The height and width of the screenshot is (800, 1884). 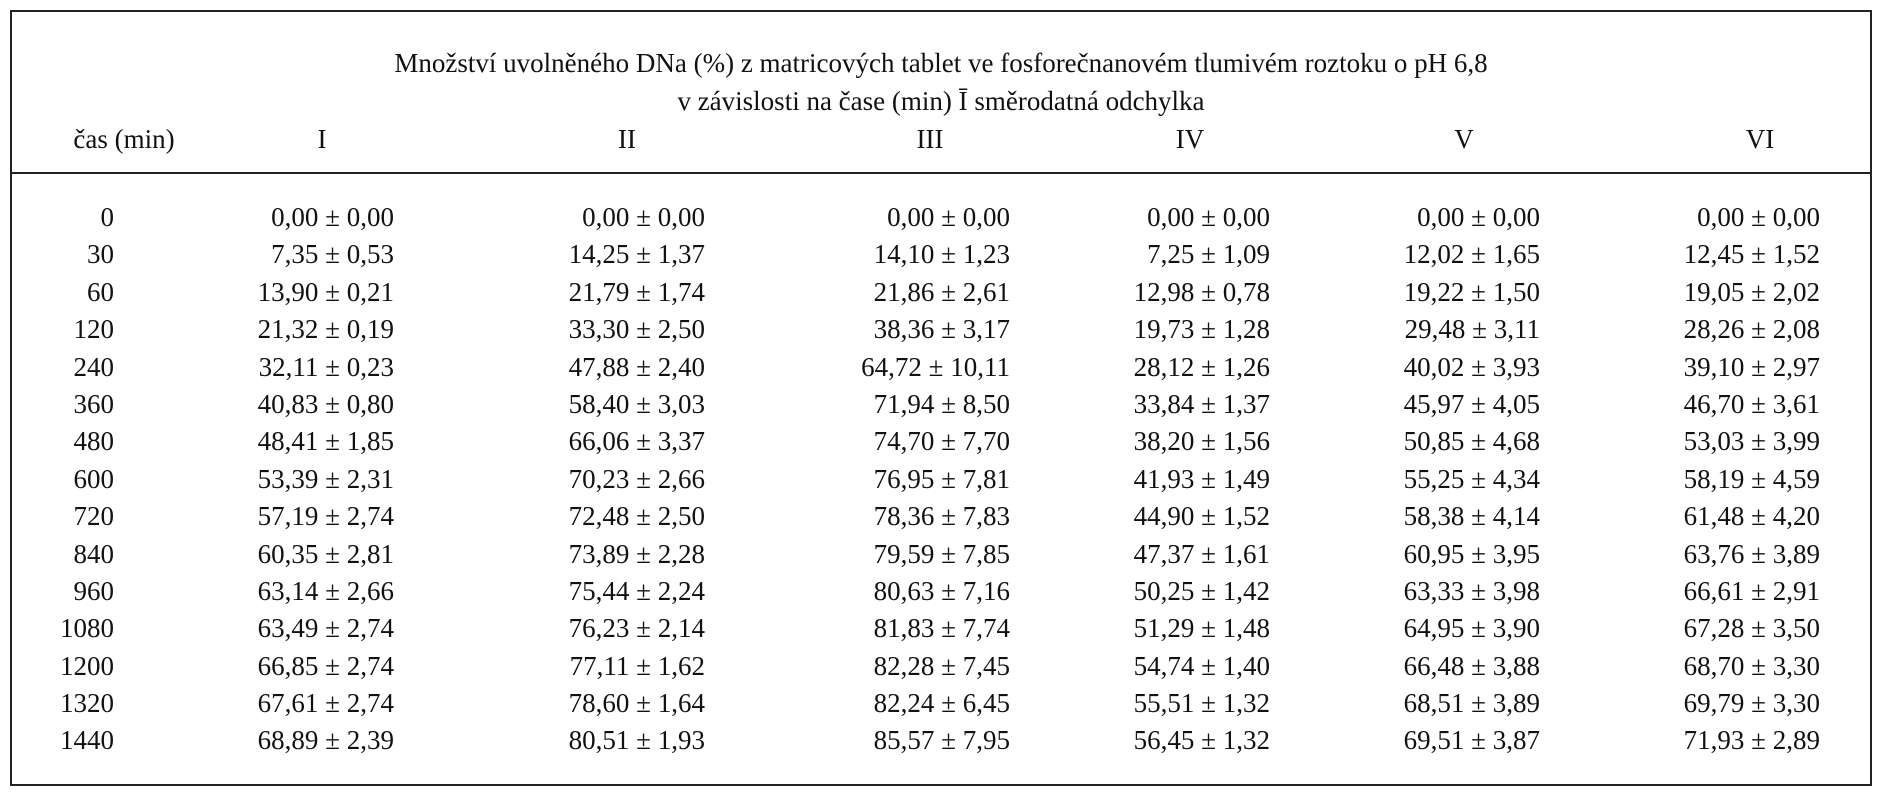 I want to click on header-col-4: IV, so click(x=1190, y=139).